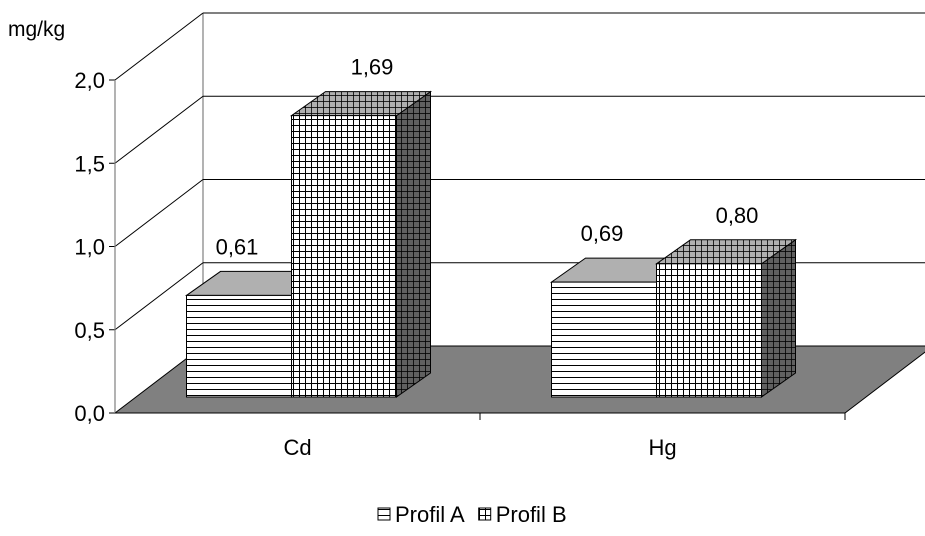  What do you see at coordinates (430, 514) in the screenshot?
I see `legend-label: Profil A` at bounding box center [430, 514].